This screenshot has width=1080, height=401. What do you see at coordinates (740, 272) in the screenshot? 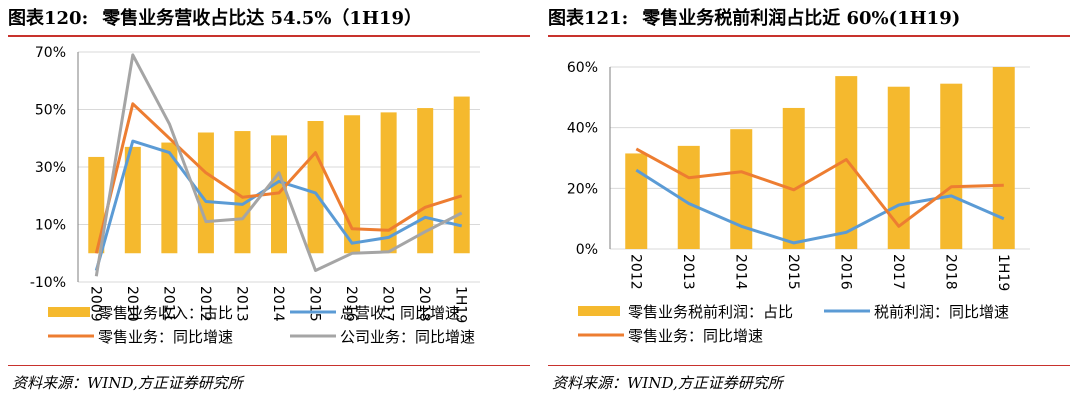
I see `right-x-tick-label: 2014` at bounding box center [740, 272].